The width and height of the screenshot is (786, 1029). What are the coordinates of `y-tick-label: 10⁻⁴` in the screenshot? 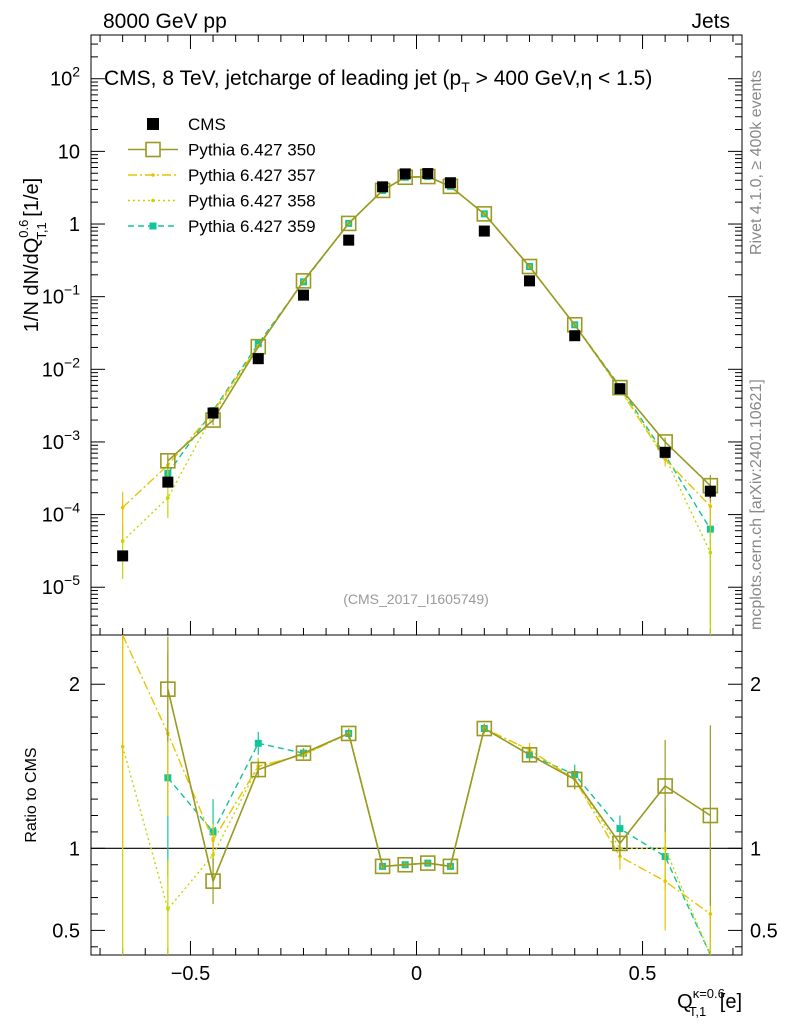 It's located at (61, 513).